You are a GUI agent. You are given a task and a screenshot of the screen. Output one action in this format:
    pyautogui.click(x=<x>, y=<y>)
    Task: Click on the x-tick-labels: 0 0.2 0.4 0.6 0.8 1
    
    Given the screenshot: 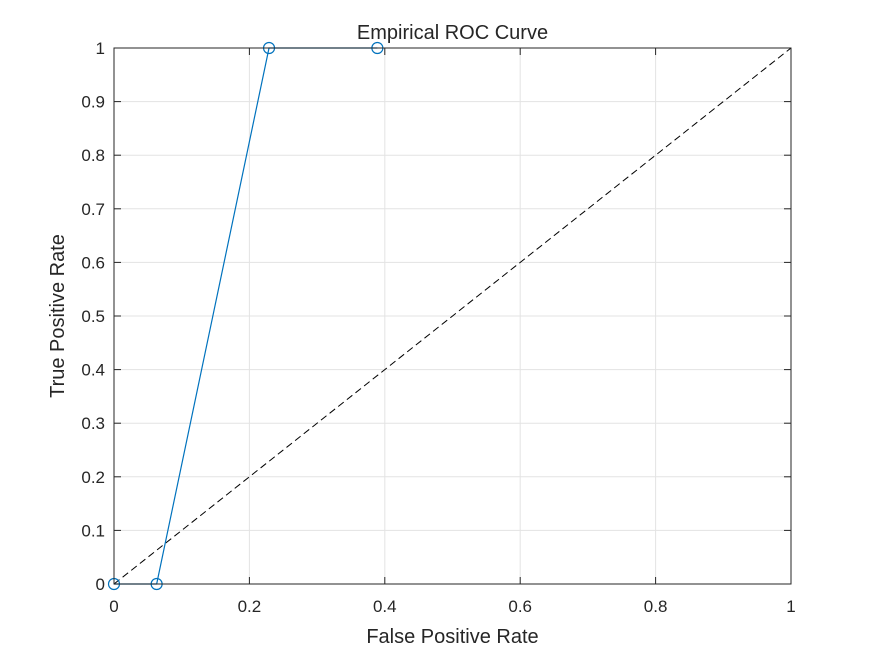 What is the action you would take?
    pyautogui.click(x=452, y=606)
    